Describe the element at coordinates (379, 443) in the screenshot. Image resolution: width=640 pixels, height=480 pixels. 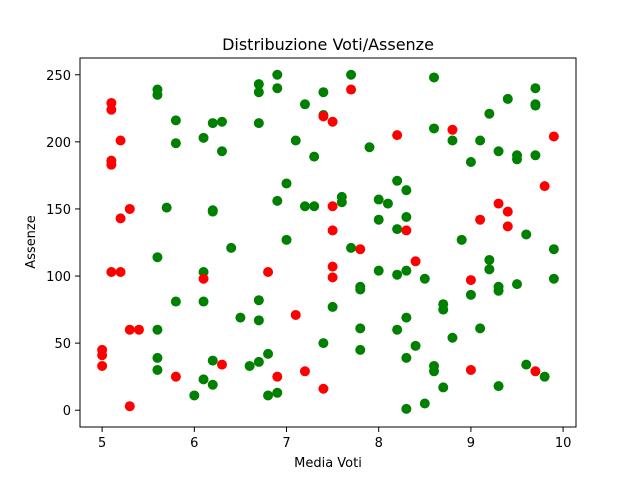
I see `x-tick-label: 8` at that location.